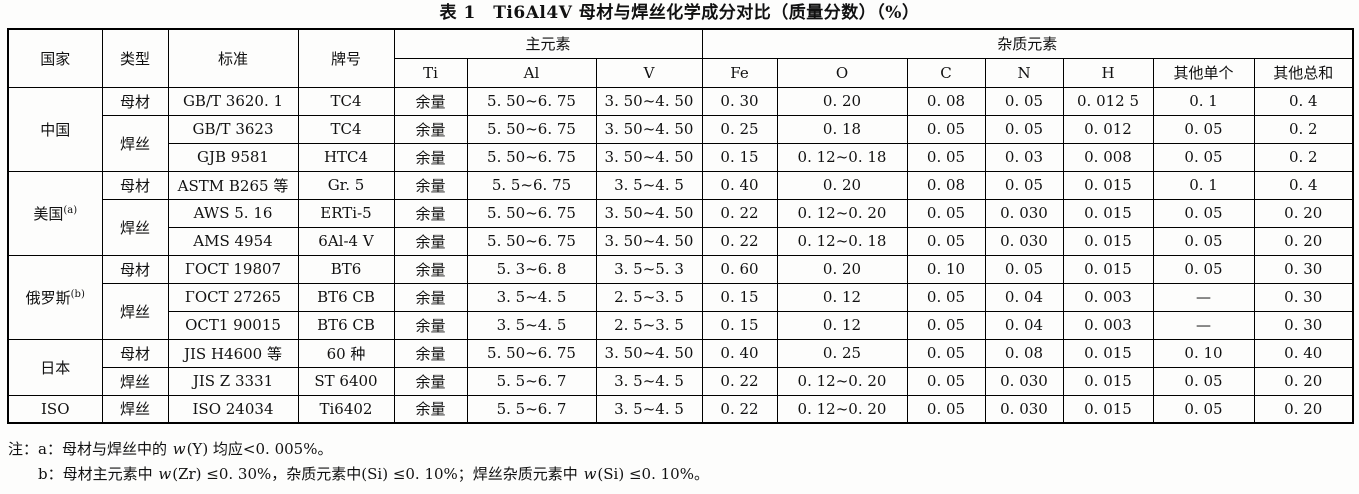 This screenshot has height=494, width=1359. What do you see at coordinates (1108, 325) in the screenshot?
I see `cell-value: 0. 003` at bounding box center [1108, 325].